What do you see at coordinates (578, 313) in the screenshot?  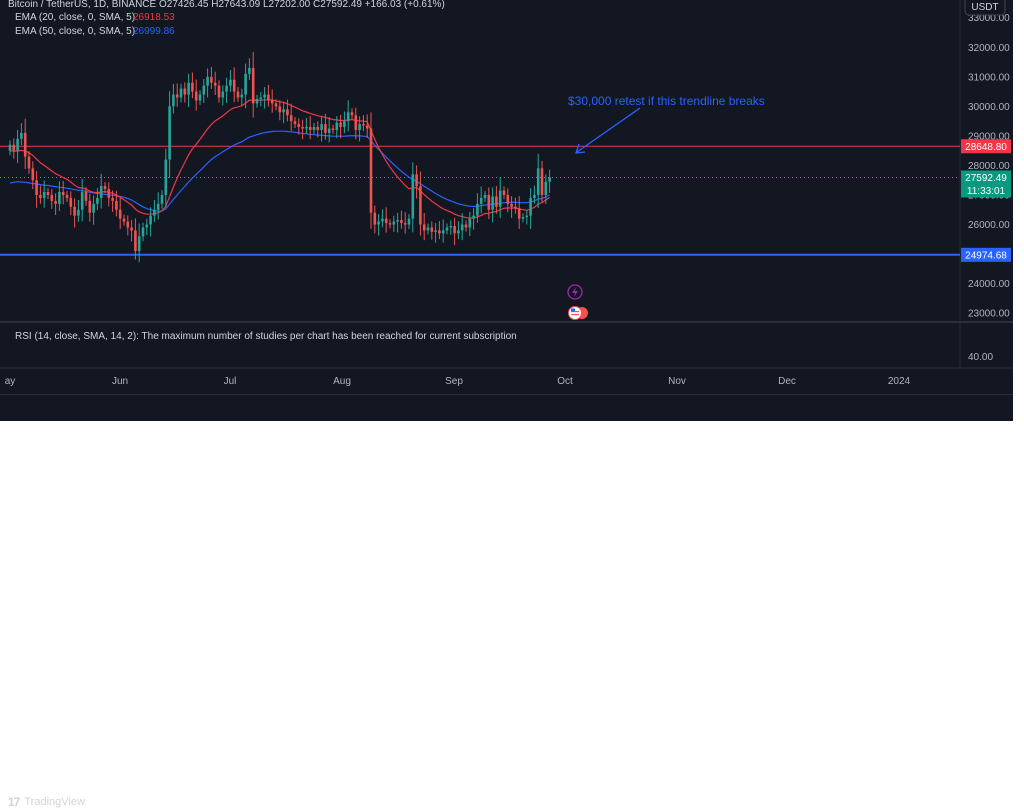 I see `us-flag-event-icon` at bounding box center [578, 313].